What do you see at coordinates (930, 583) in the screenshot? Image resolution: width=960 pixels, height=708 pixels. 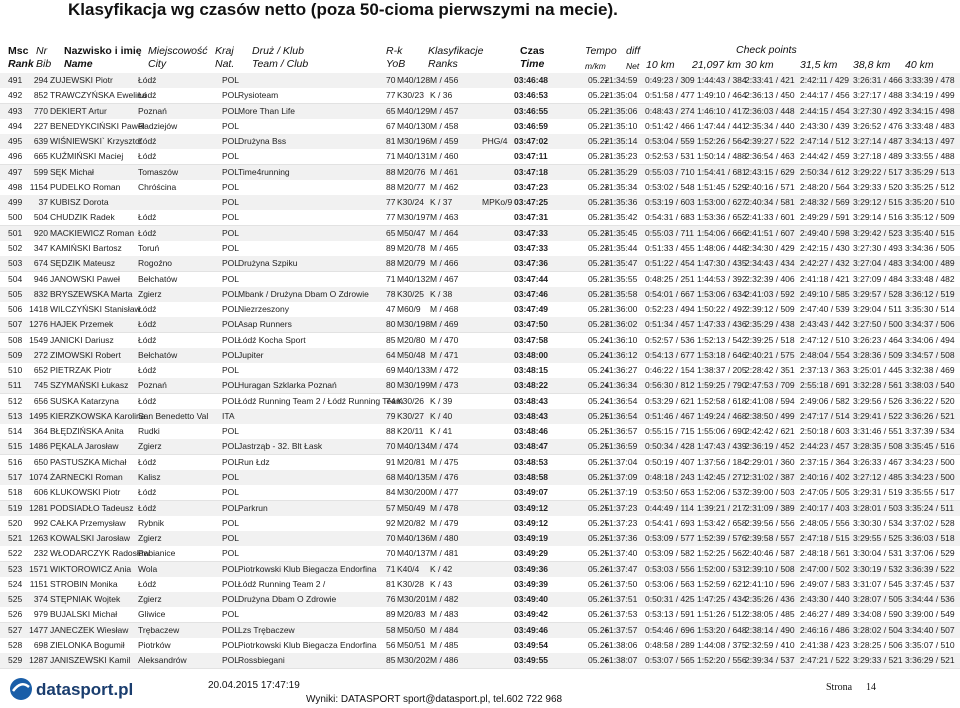 I see `split-40: 3:37:45 / 537` at bounding box center [930, 583].